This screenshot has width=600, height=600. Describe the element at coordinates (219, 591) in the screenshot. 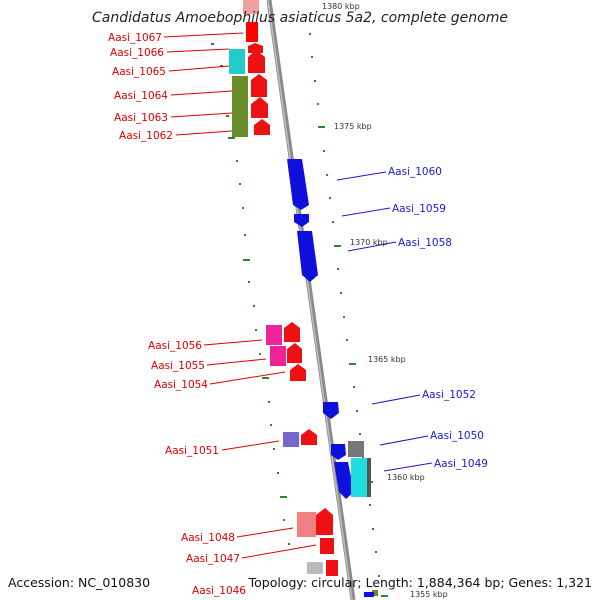

I see `gene-label: Aasi_1046` at that location.